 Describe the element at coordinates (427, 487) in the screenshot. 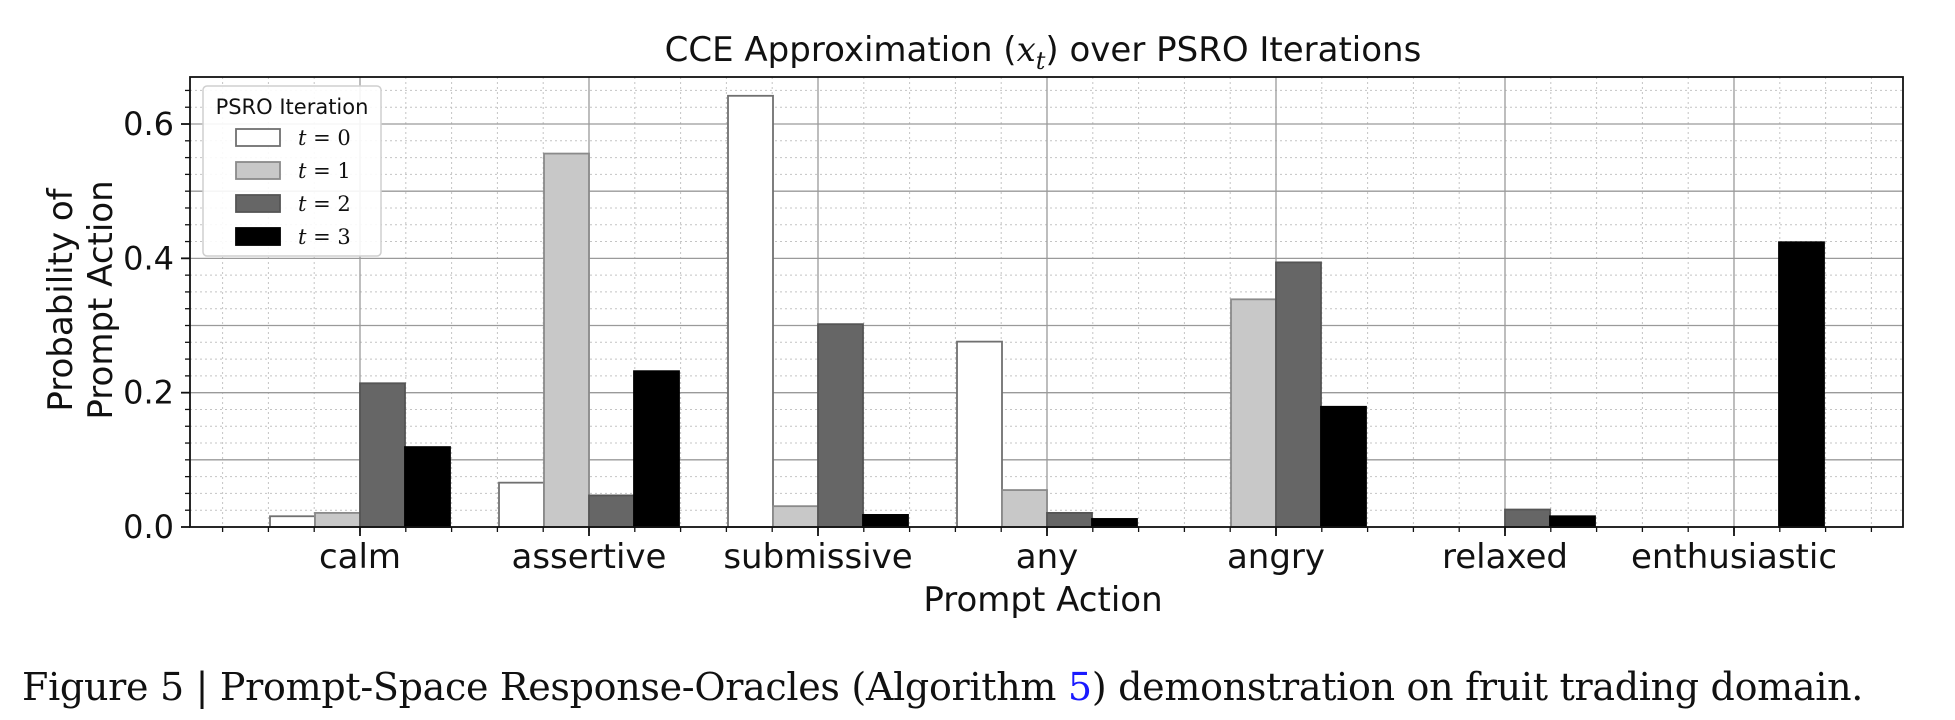

I see `bar-calm-t3` at that location.